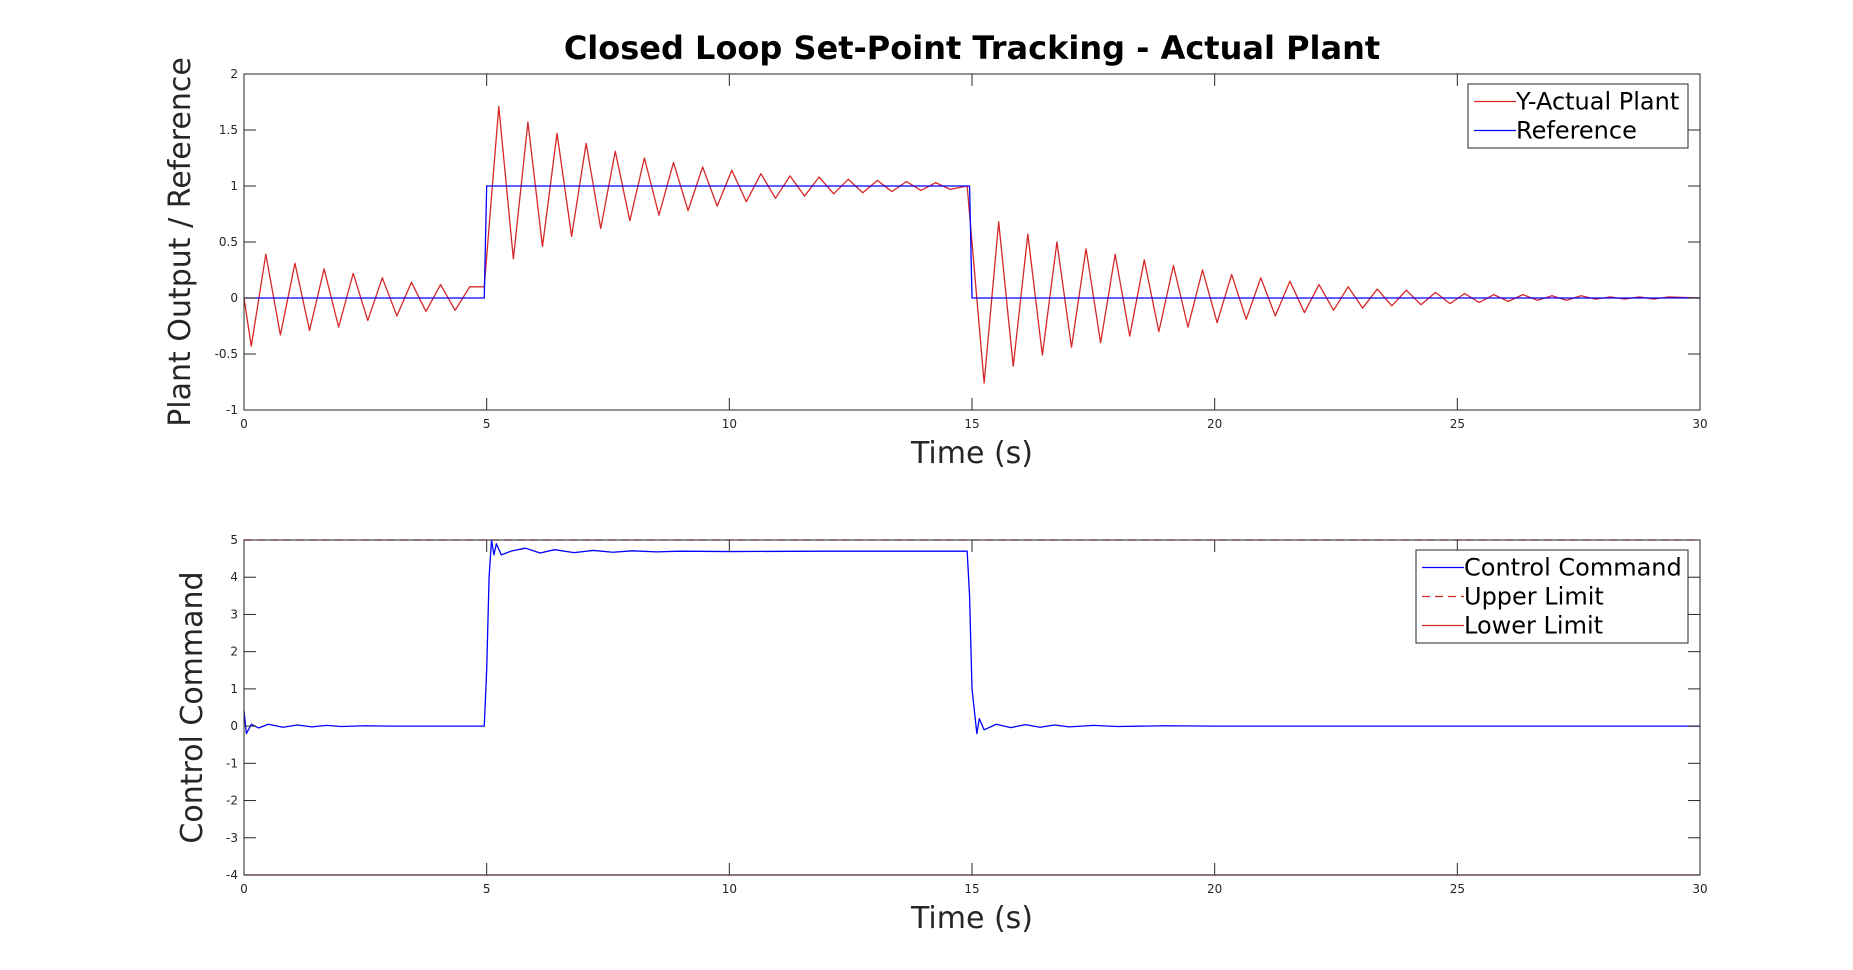 The image size is (1853, 970). What do you see at coordinates (232, 838) in the screenshot?
I see `y-tick-label: -3` at bounding box center [232, 838].